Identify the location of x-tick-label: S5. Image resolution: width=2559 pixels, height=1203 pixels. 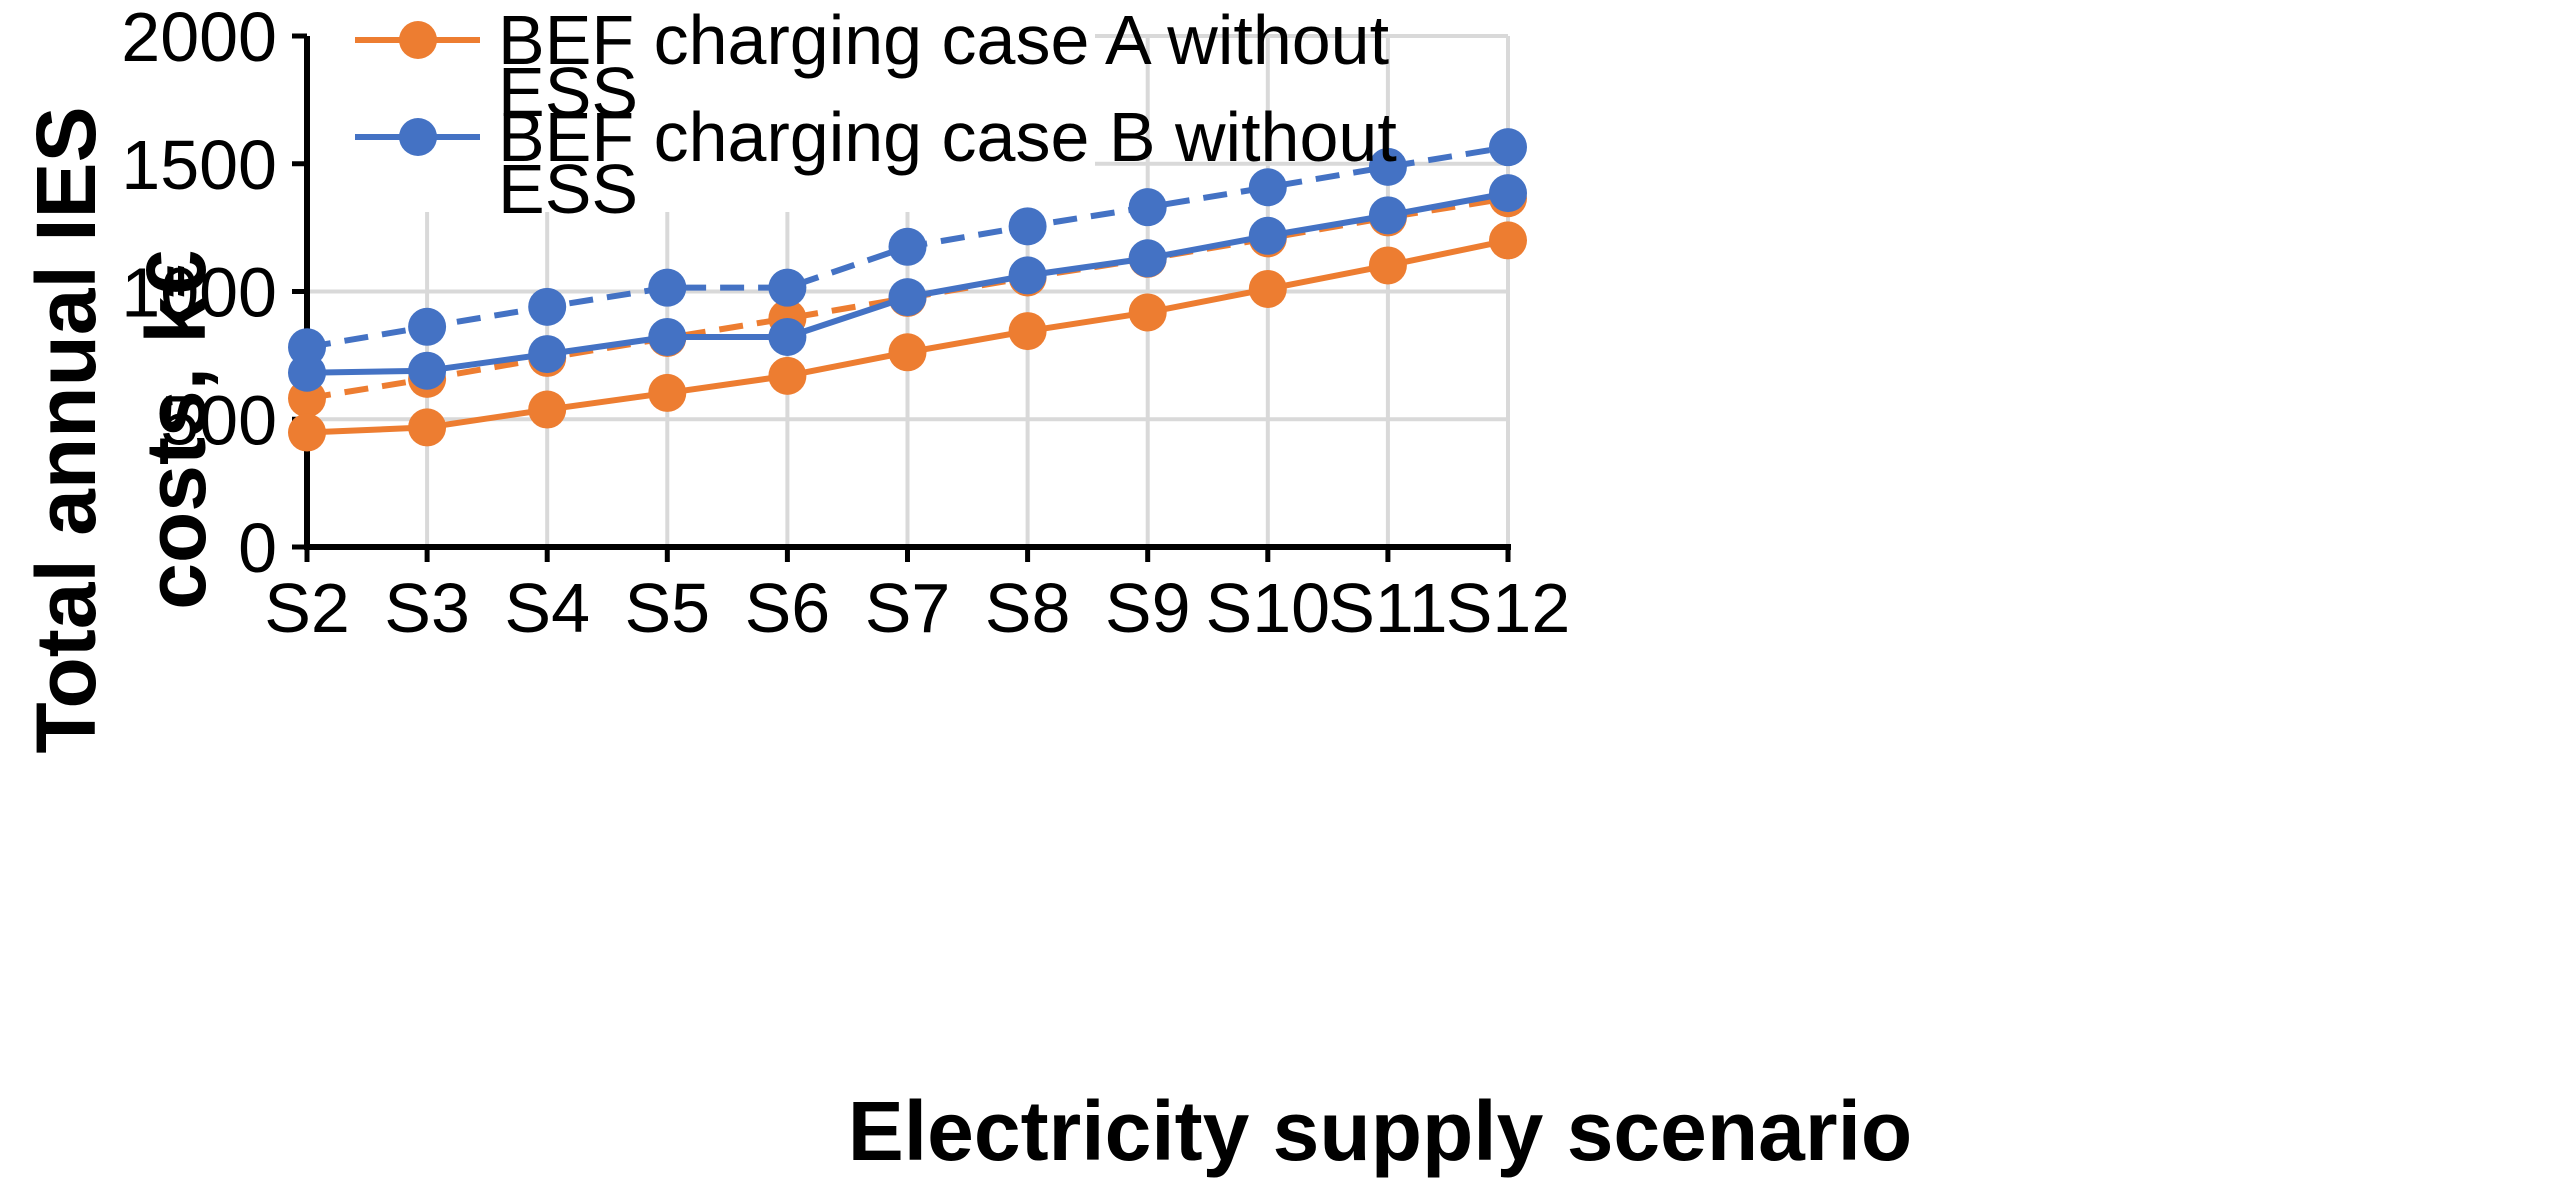
(667, 608).